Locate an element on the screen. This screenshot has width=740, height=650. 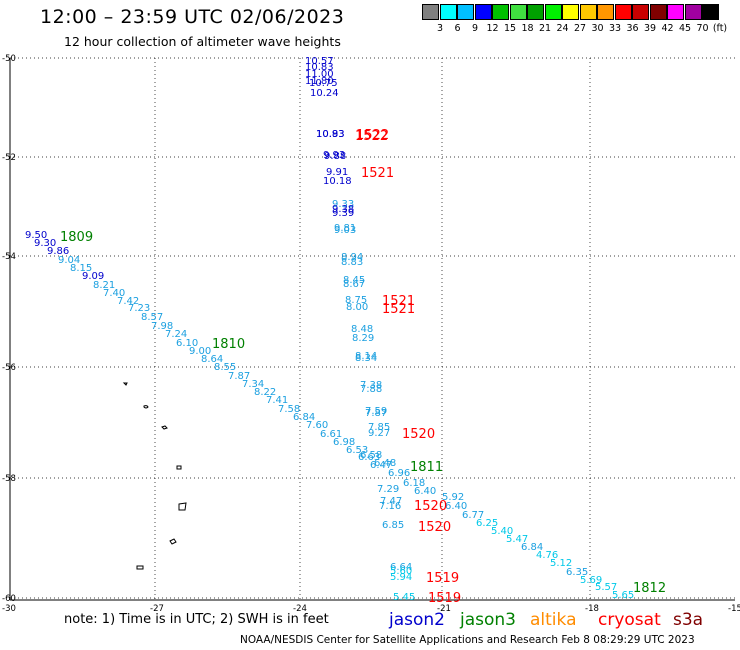
wave-height-value: 10.24 is located at coordinates (324, 93).